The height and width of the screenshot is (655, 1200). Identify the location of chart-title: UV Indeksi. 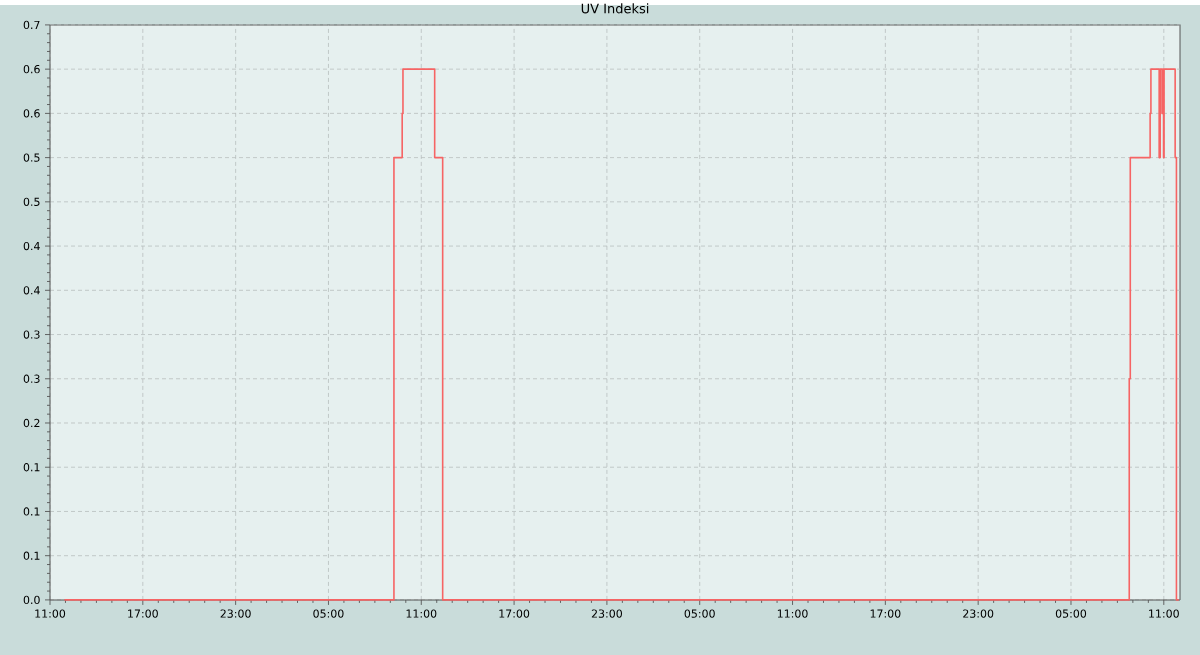
(615, 8).